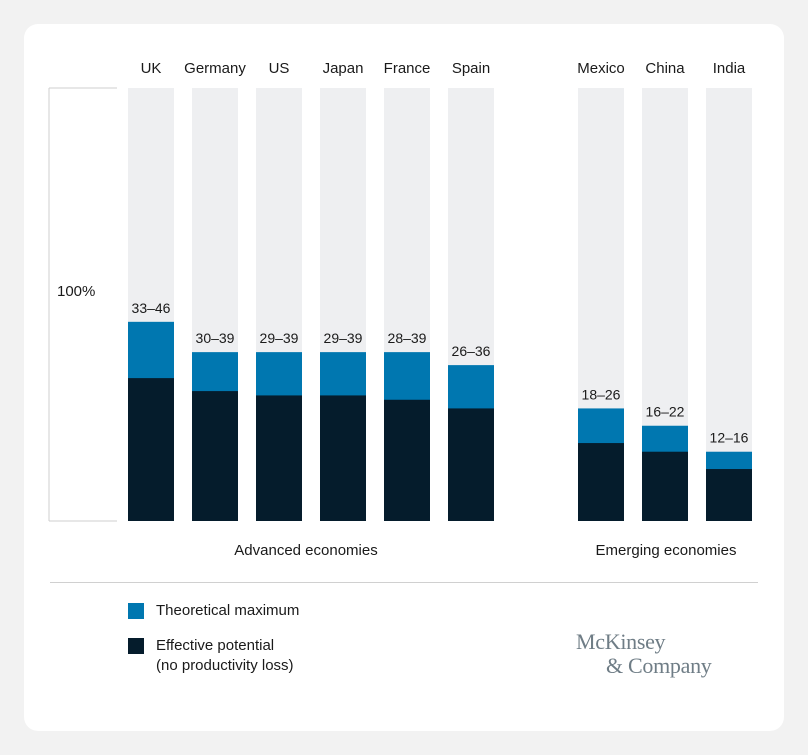 The width and height of the screenshot is (808, 755). Describe the element at coordinates (305, 550) in the screenshot. I see `group-label-advanced: Advanced economies` at that location.